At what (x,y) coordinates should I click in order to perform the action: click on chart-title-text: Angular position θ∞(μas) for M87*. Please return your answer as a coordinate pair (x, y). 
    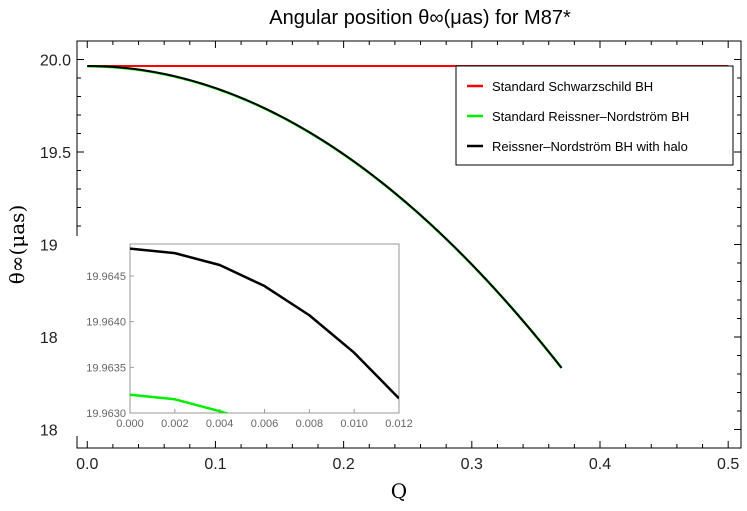
    Looking at the image, I should click on (420, 18).